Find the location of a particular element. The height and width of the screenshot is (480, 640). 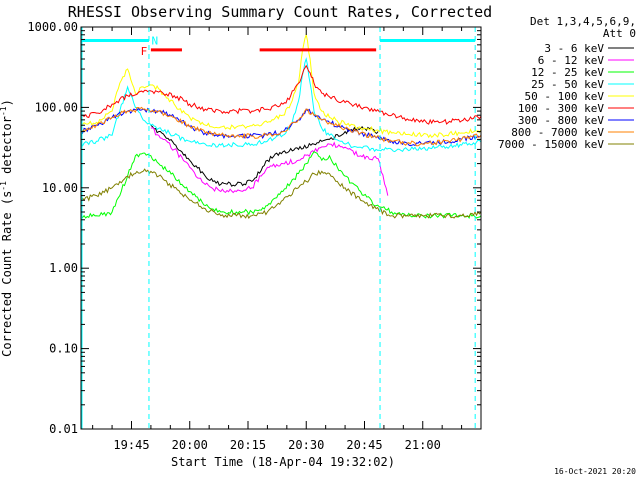

y-tick-label: 100.00 is located at coordinates (56, 107).